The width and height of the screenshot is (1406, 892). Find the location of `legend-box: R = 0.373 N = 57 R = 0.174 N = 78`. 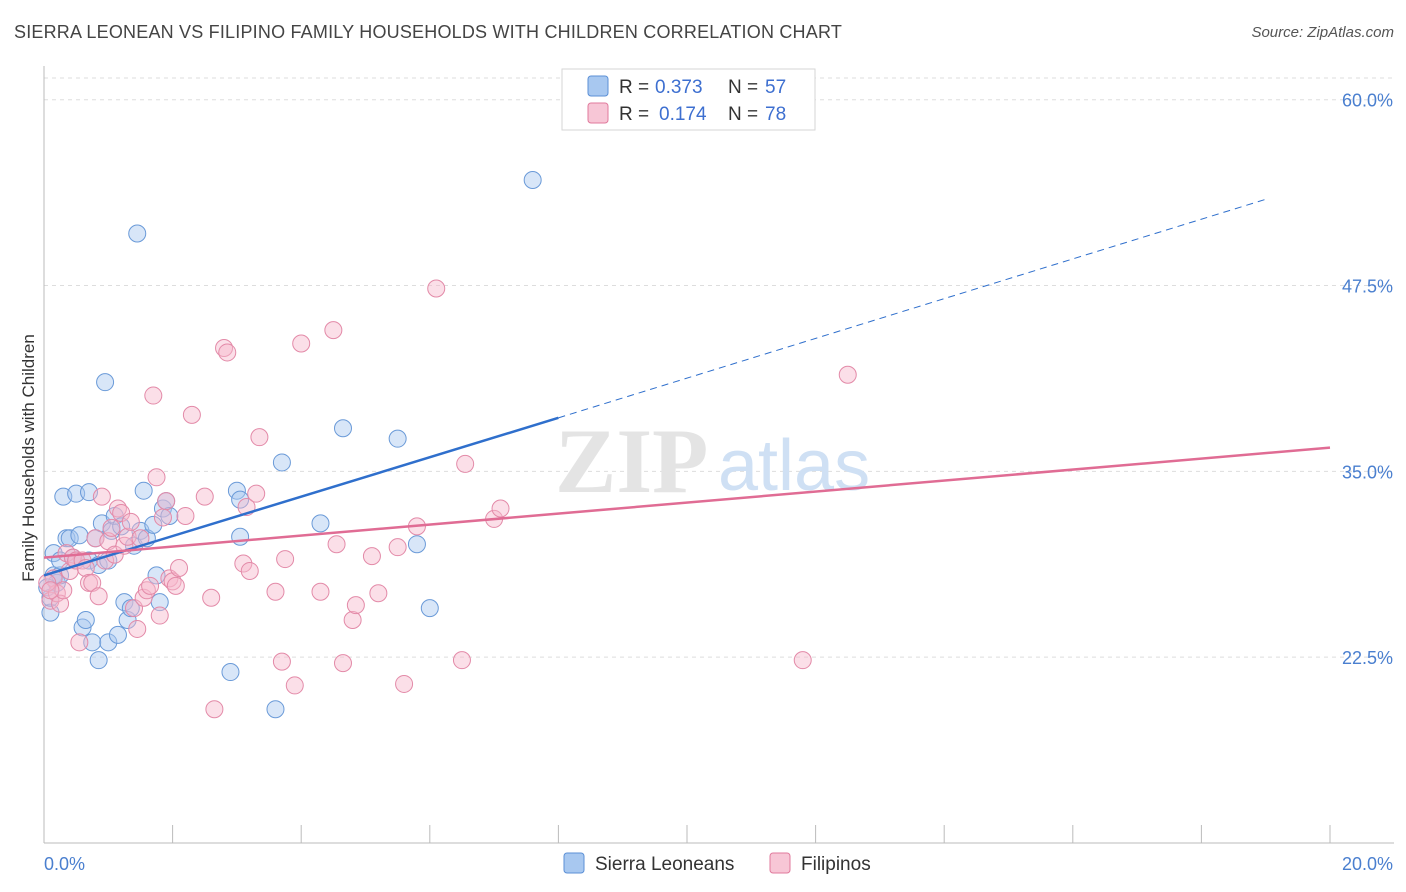

legend-box: R = 0.373 N = 57 R = 0.174 N = 78 is located at coordinates (688, 99).